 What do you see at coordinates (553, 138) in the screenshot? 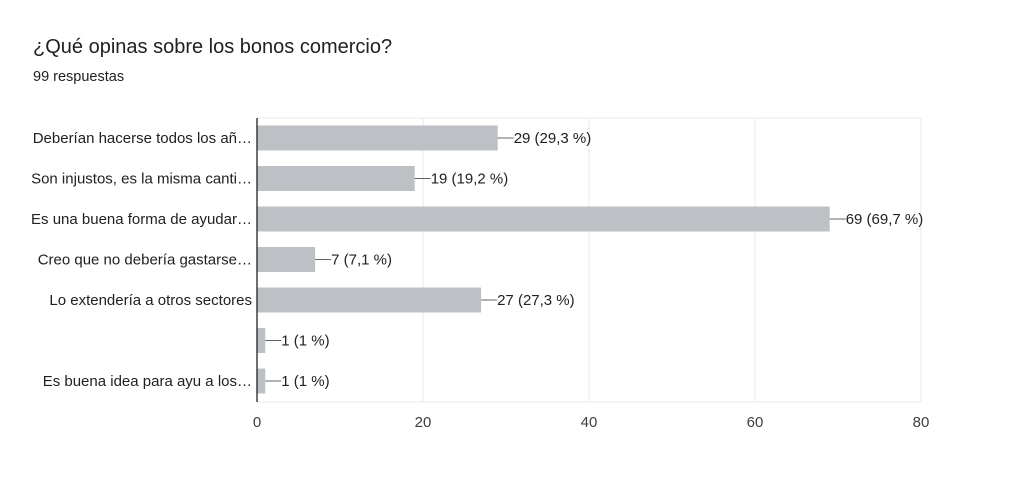
I see `data-label: 29 (29,3 %)` at bounding box center [553, 138].